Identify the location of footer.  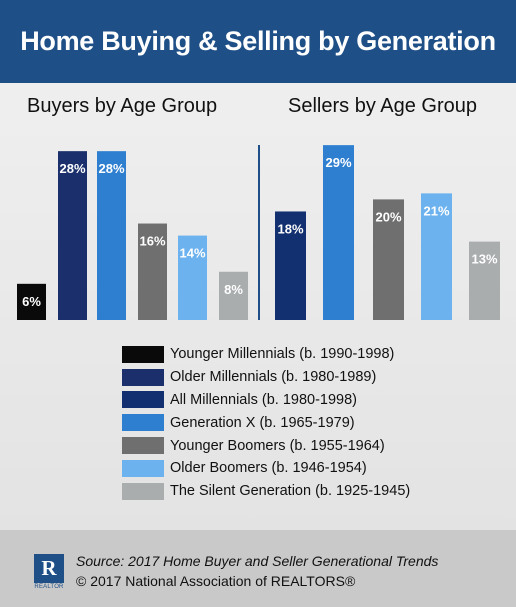
(258, 568).